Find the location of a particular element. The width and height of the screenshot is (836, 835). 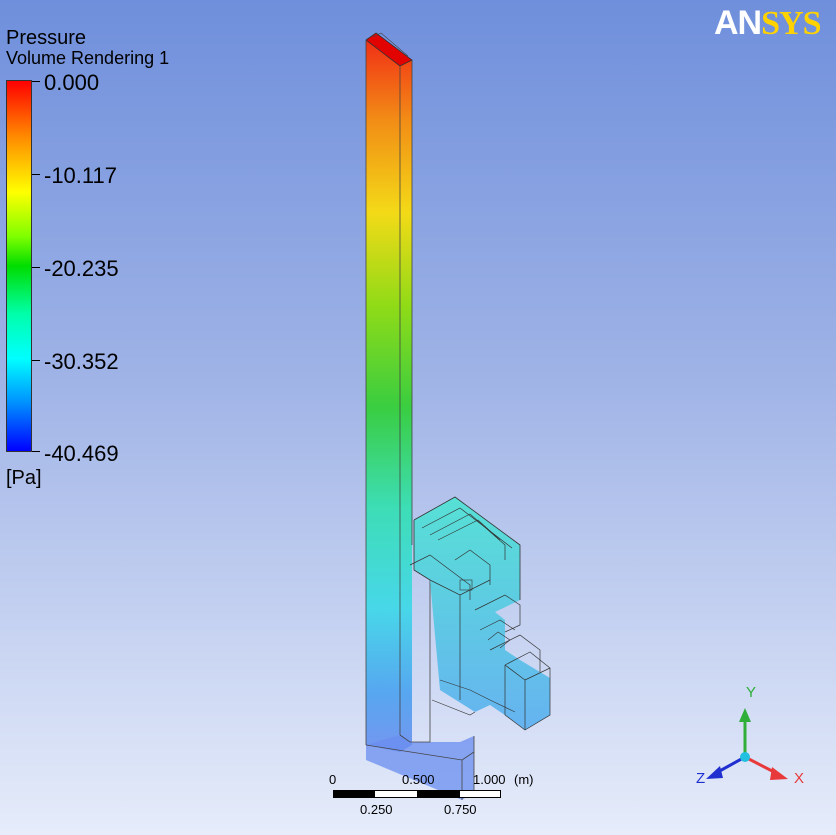

legend-tick-label: 0.000 is located at coordinates (72, 82).